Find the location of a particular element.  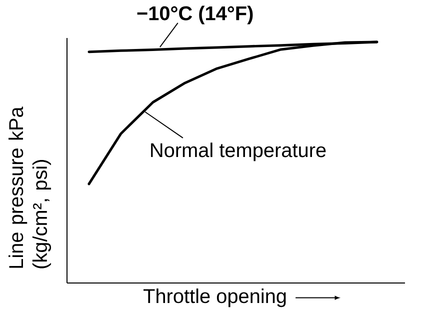

series-label: −10°C (14°F) is located at coordinates (195, 15).